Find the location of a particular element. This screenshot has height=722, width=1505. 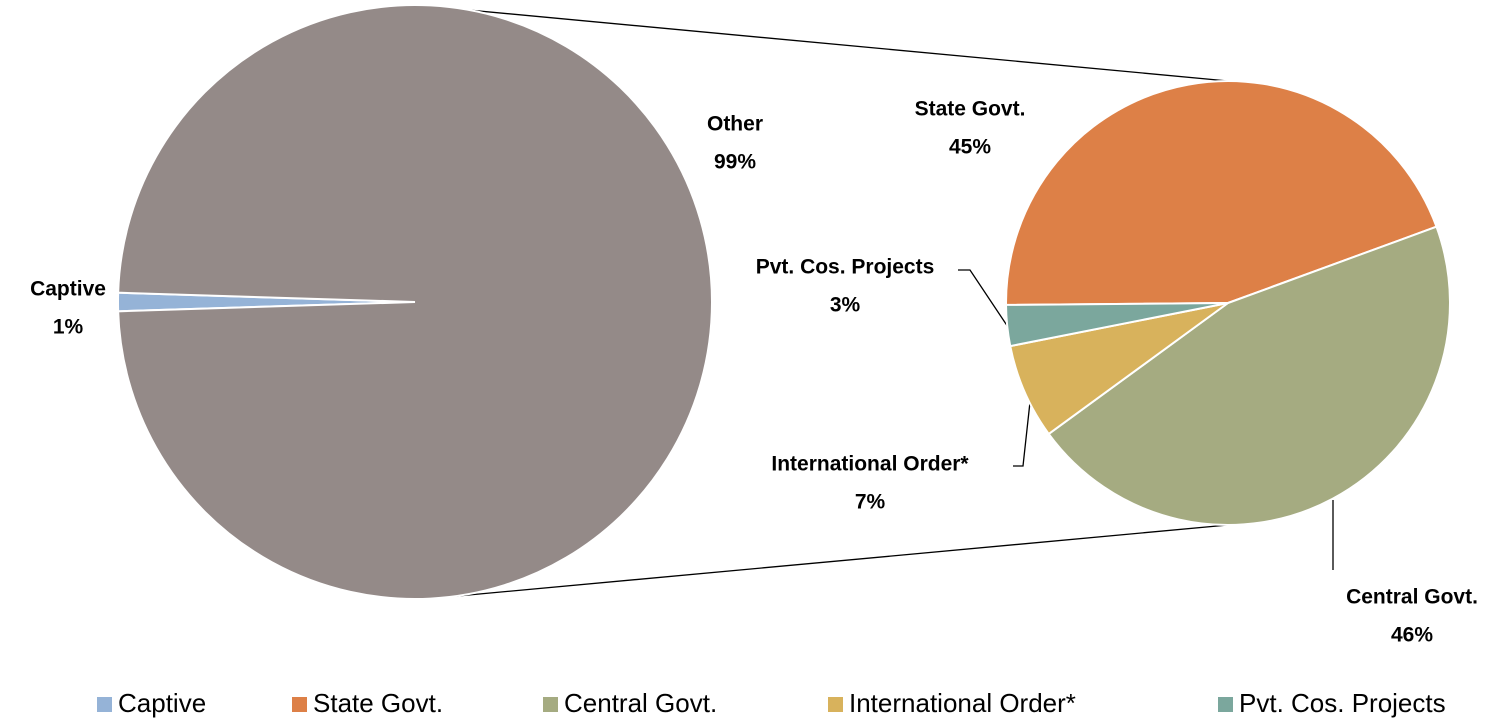

slice-value-label: 45% is located at coordinates (970, 147).